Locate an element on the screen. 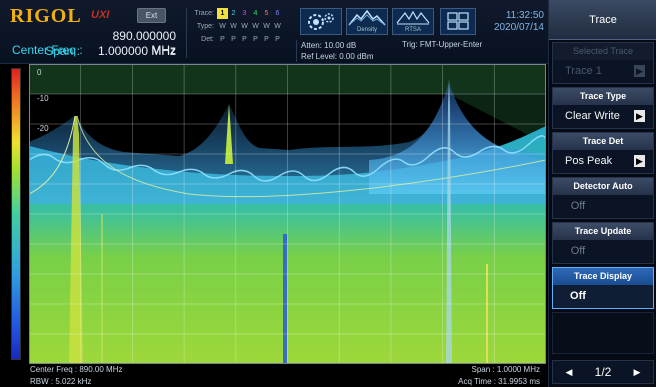  ref-level-readout: Ref Level: 0.00 dBm is located at coordinates (337, 56).